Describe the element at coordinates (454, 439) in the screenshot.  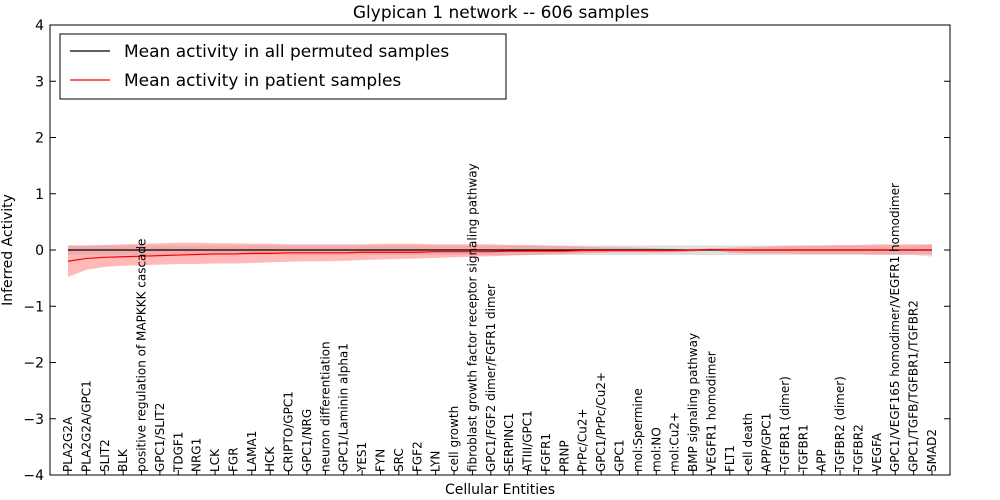
I see `x-category-label: cell growth` at that location.